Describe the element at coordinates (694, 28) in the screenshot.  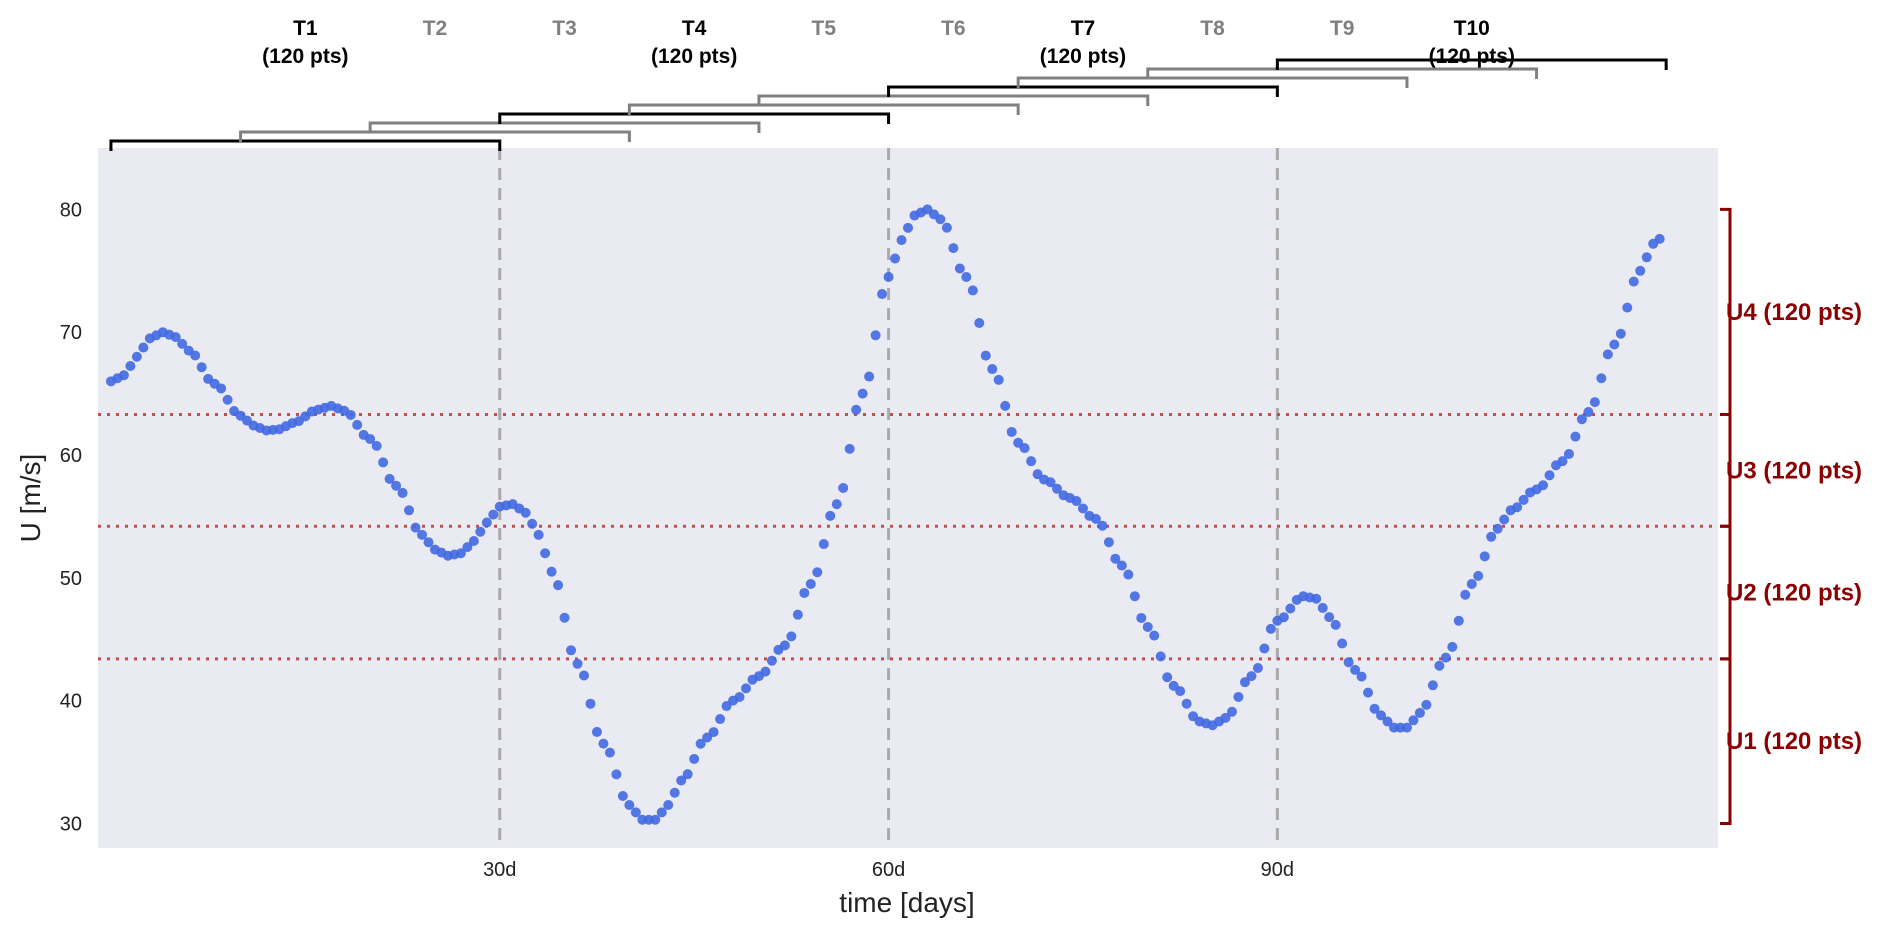
I see `time-segment-label: T4` at that location.